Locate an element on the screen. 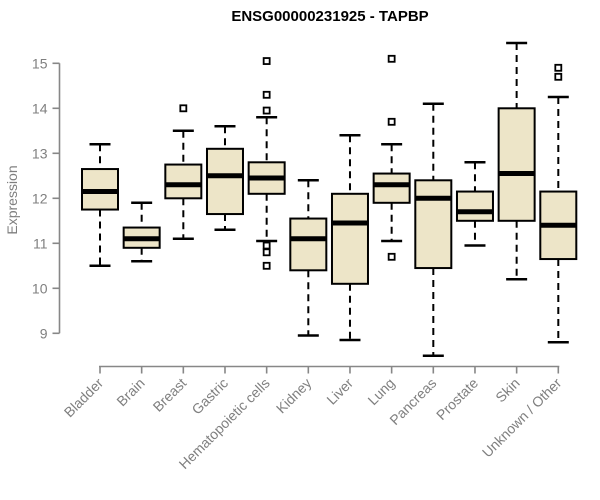 This screenshot has width=600, height=500. x-tick-label: Skin is located at coordinates (507, 390).